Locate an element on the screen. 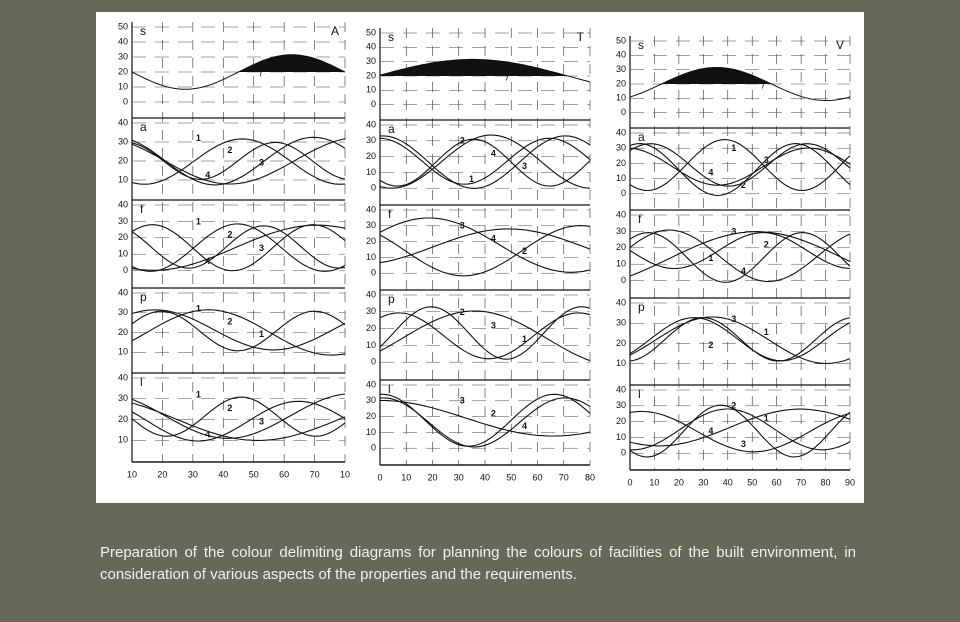 This screenshot has width=960, height=622. panel-letter: T is located at coordinates (581, 37).